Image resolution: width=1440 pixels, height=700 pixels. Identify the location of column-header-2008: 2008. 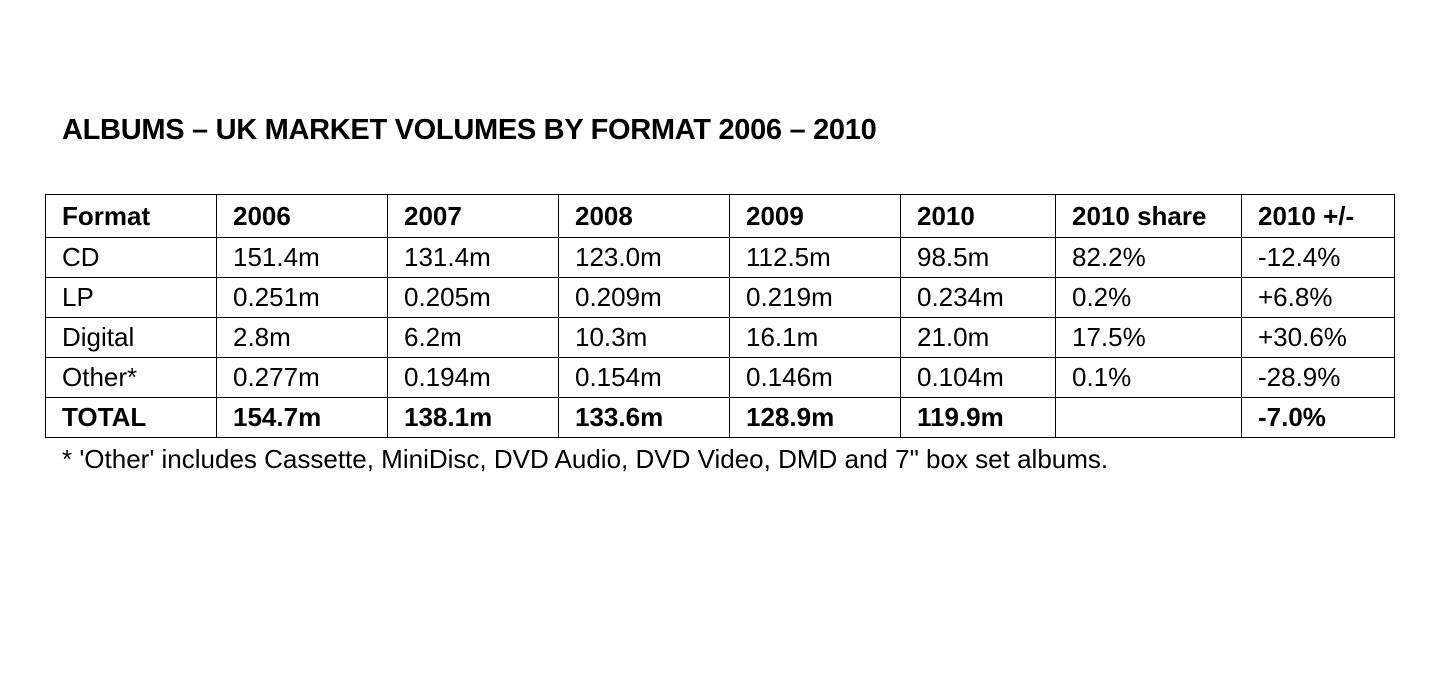
(644, 216).